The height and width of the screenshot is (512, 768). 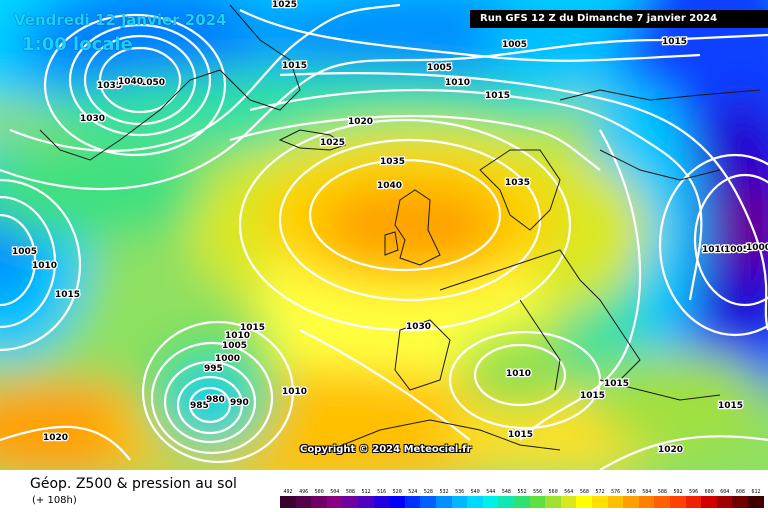 I want to click on forecast-date: Vendredi 12 janvier 2024, so click(x=120, y=20).